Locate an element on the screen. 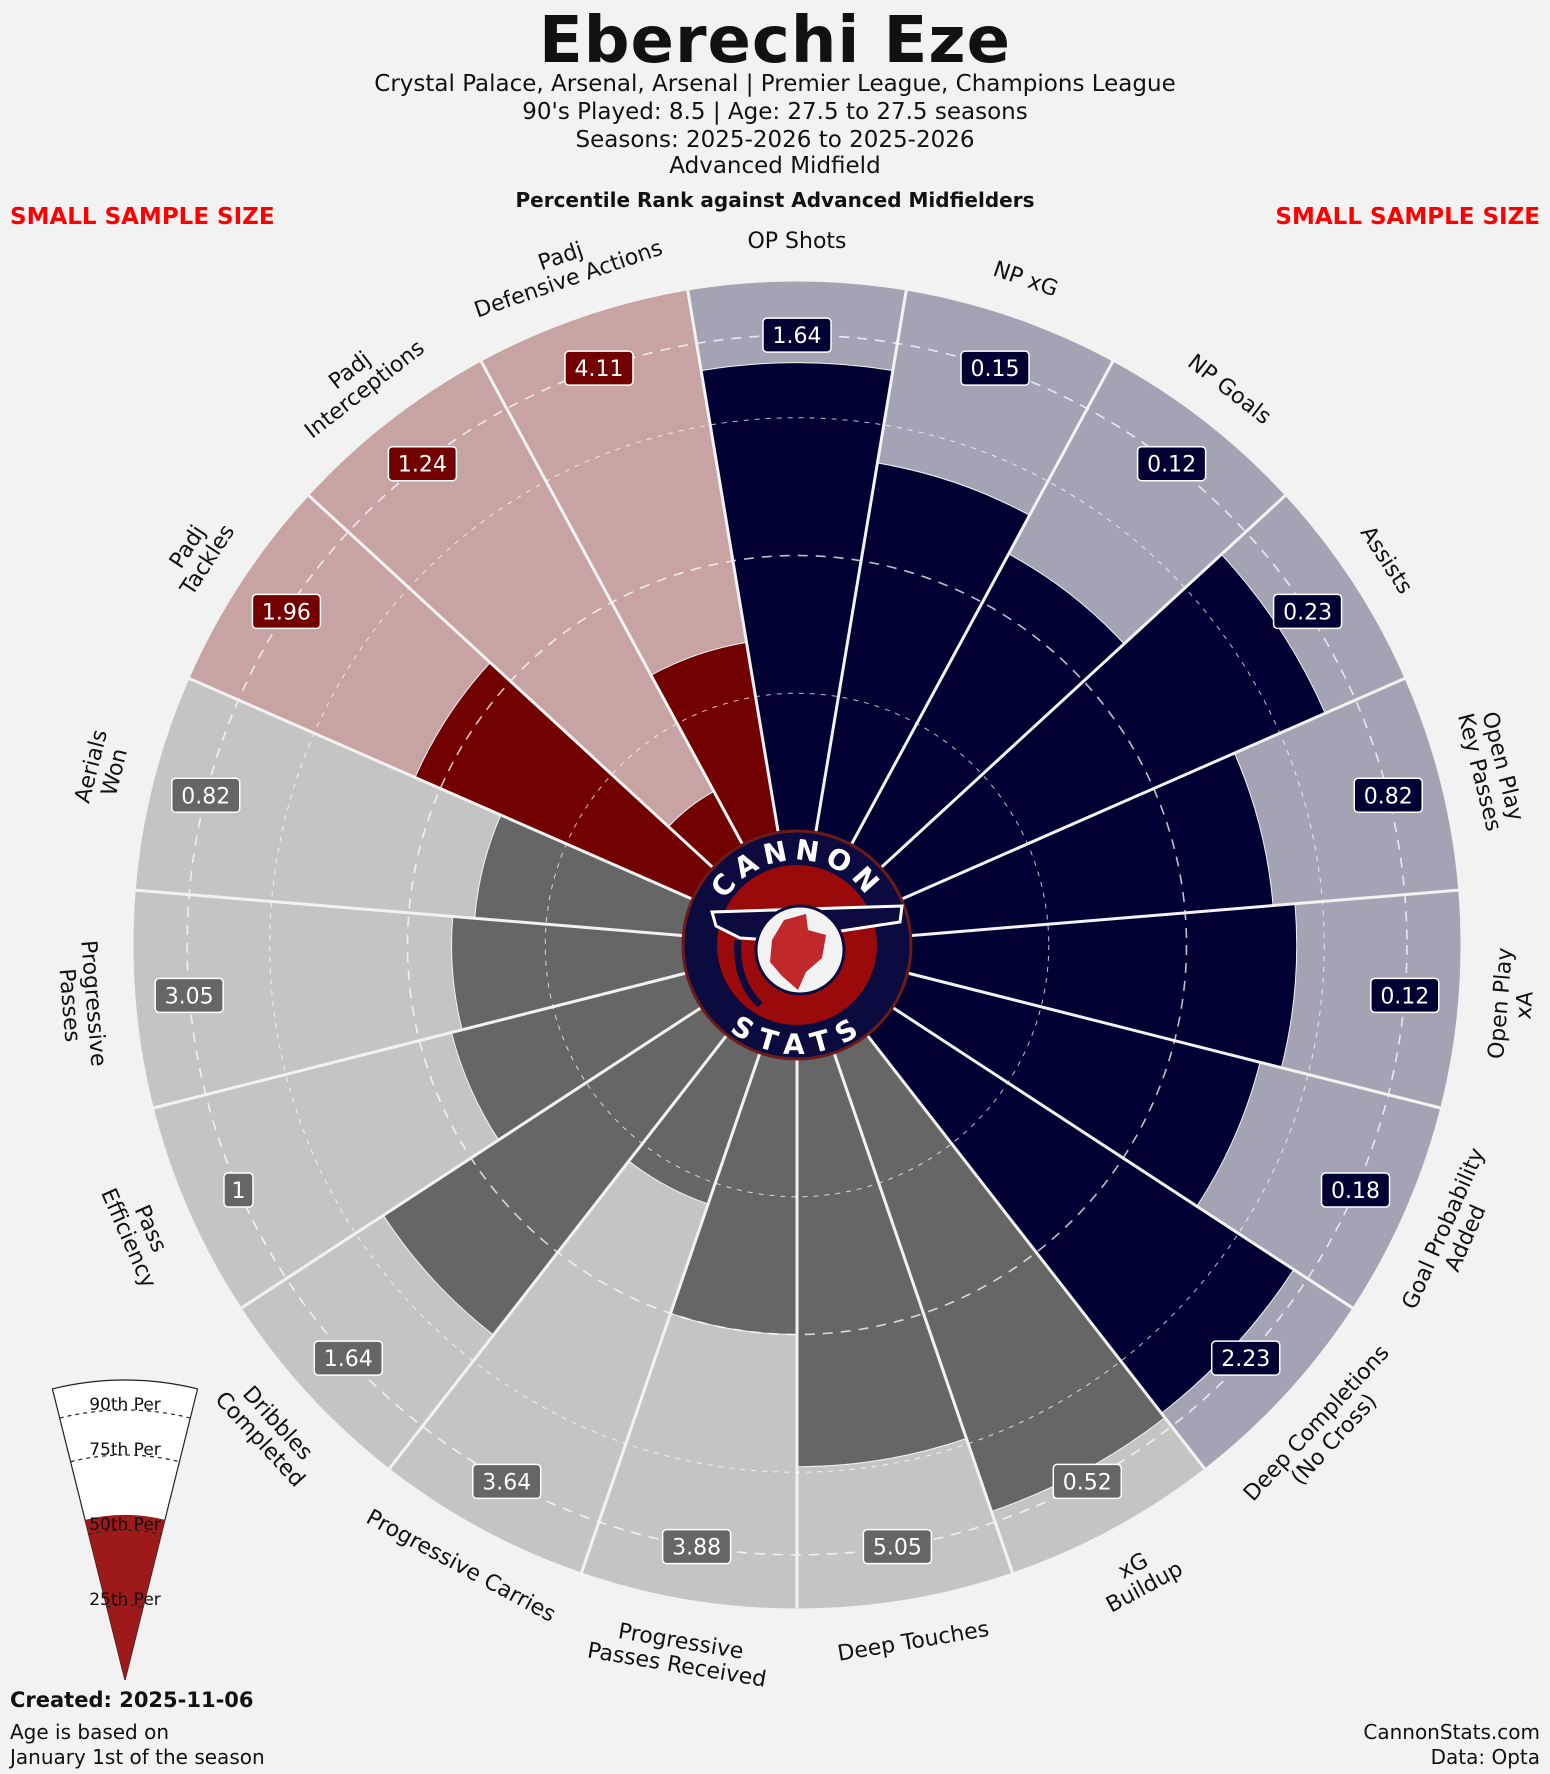 Image resolution: width=1550 pixels, height=1774 pixels. value-text-assists: 0.23 is located at coordinates (1307, 612).